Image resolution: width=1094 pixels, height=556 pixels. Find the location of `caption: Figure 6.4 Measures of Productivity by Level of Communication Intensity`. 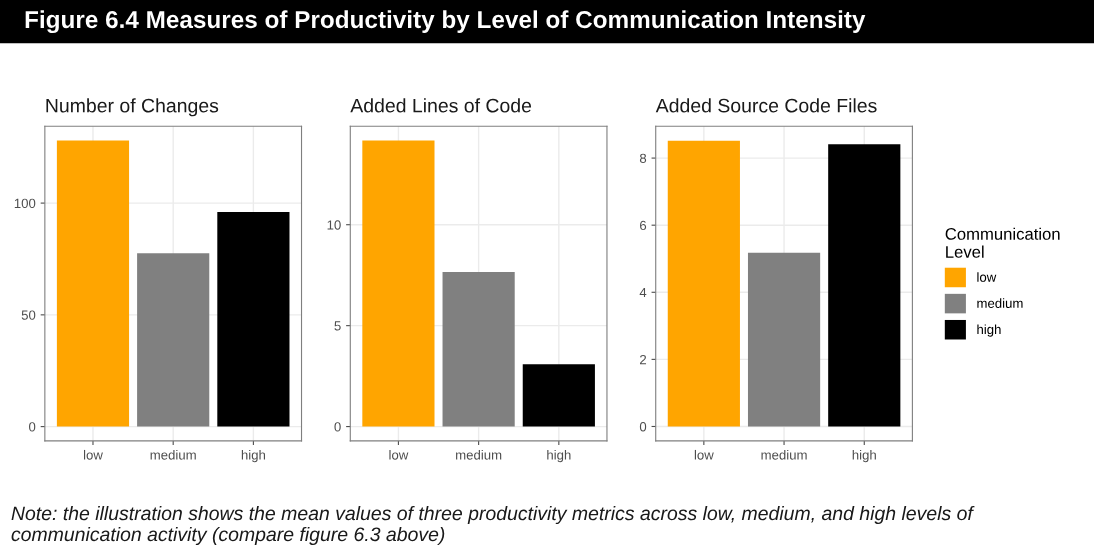

caption: Figure 6.4 Measures of Productivity by Level of Communication Intensity is located at coordinates (445, 22).